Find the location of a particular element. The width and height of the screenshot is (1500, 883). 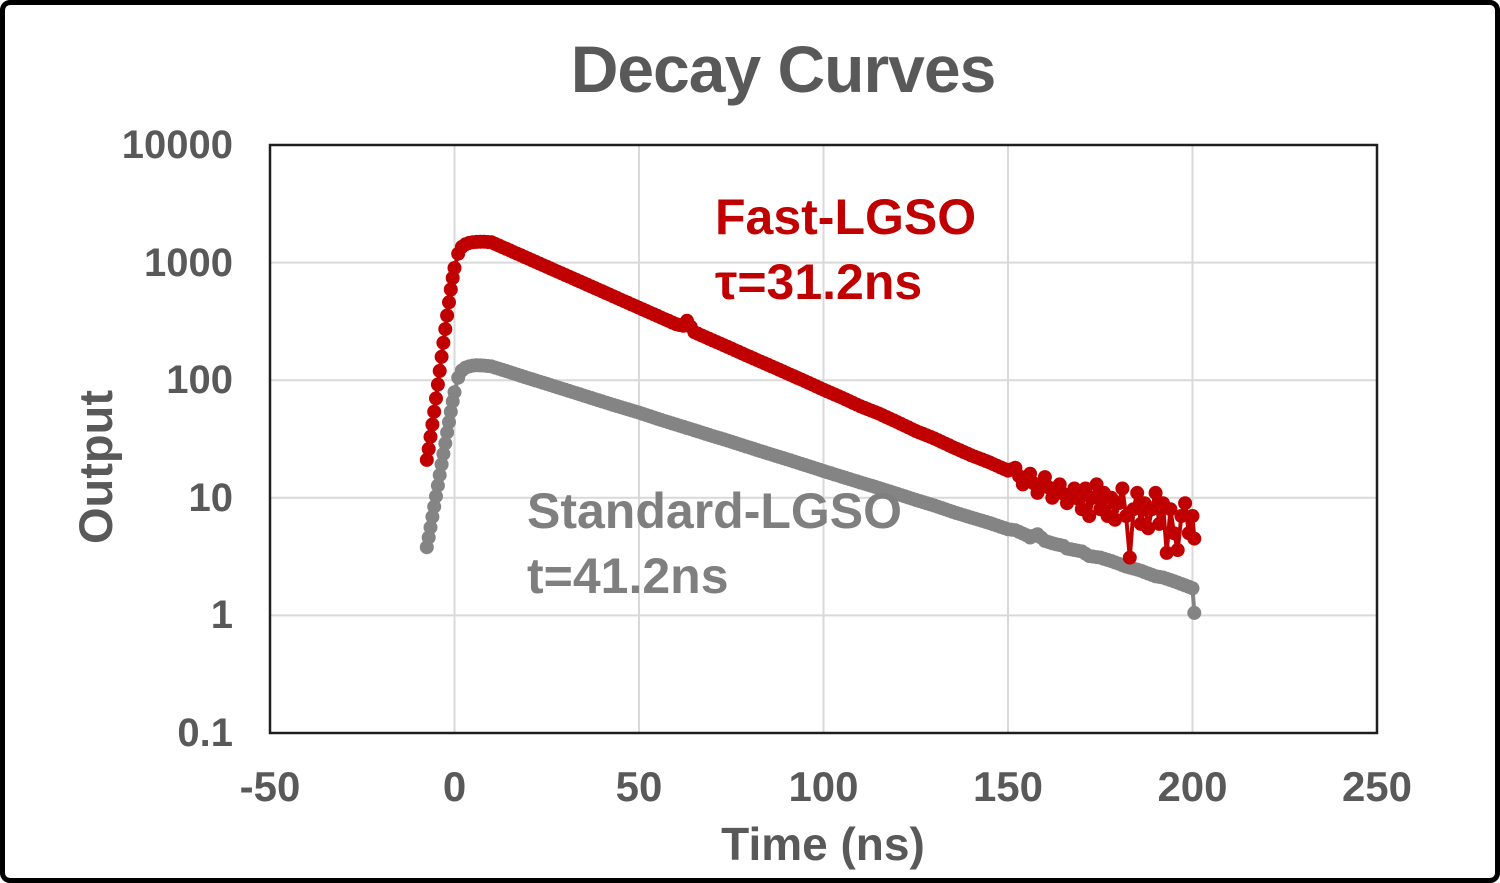

annotation-fast-lgso-tau: τ=31.2ns is located at coordinates (819, 282).